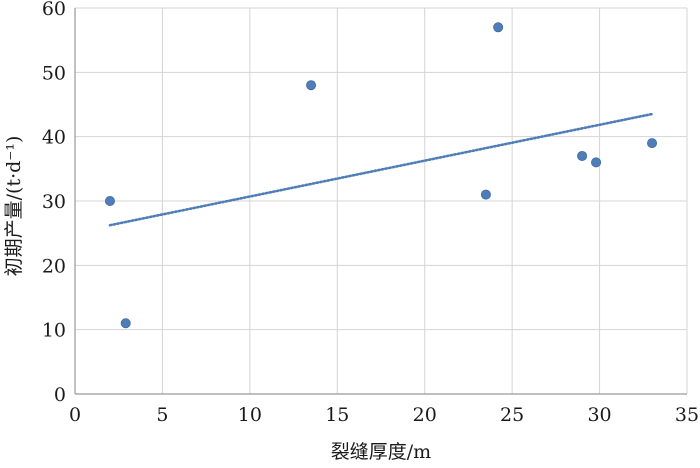 The width and height of the screenshot is (700, 468). I want to click on x-tick-label-4: 20, so click(425, 415).